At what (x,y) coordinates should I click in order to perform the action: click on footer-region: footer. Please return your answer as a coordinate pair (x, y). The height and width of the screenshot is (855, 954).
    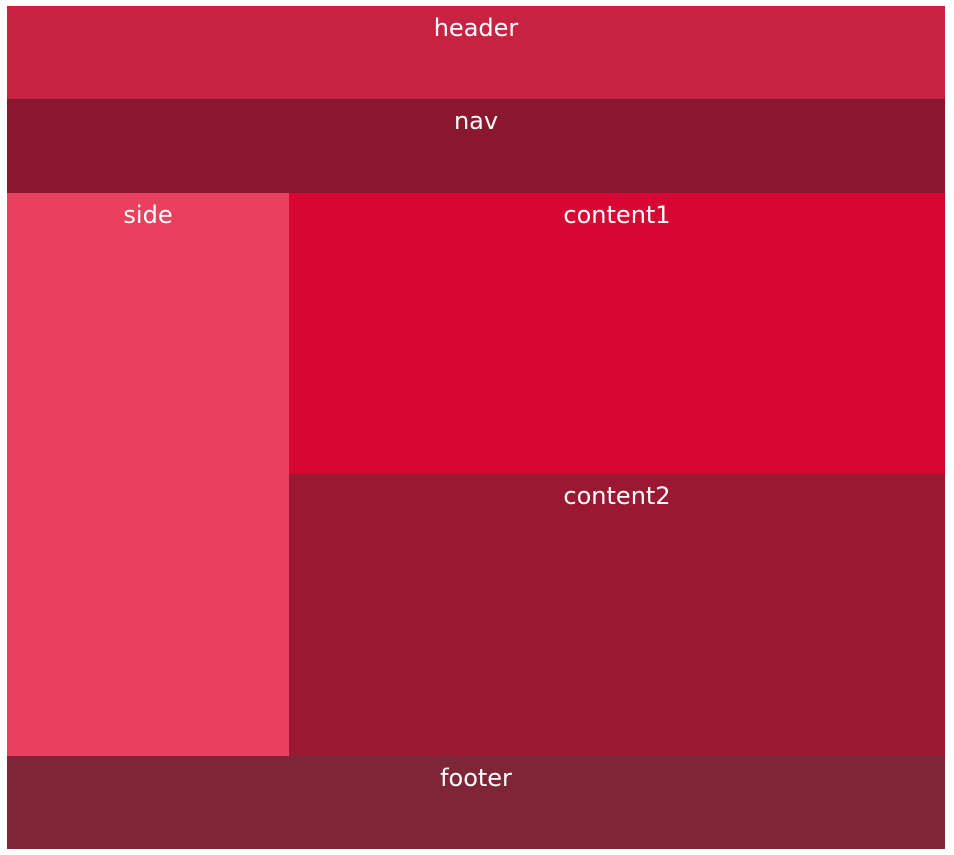
    Looking at the image, I should click on (476, 802).